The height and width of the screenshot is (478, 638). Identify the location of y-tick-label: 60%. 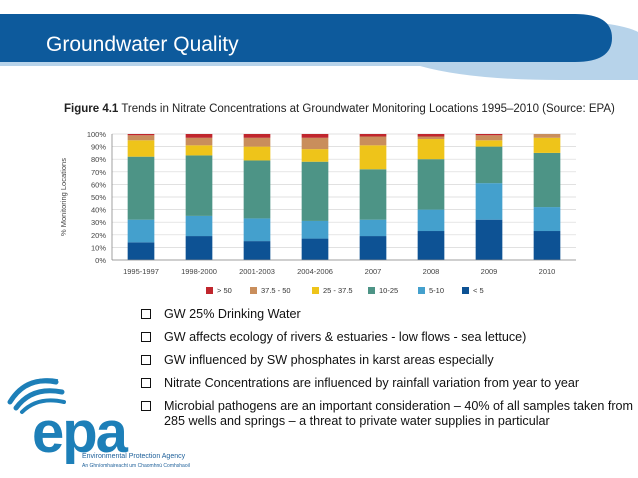
(98, 184).